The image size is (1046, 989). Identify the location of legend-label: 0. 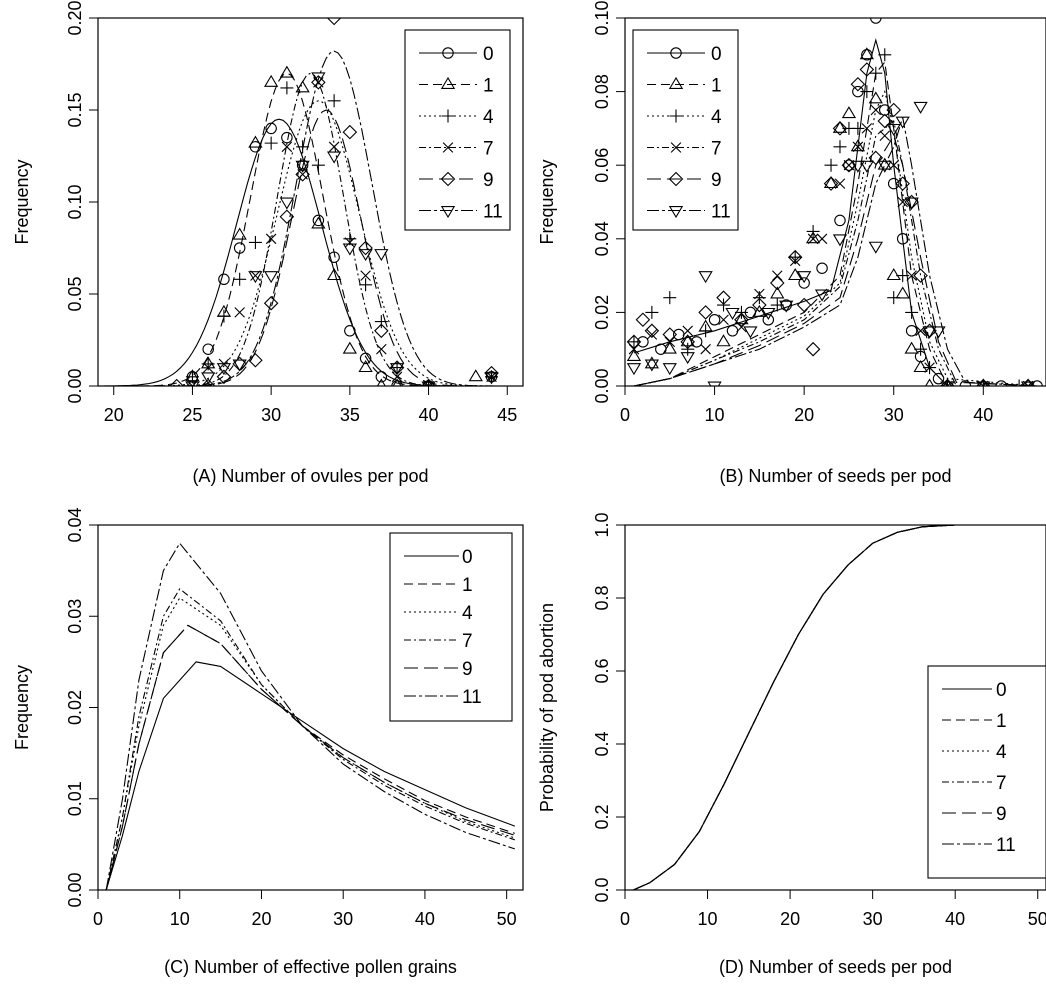
(467, 557).